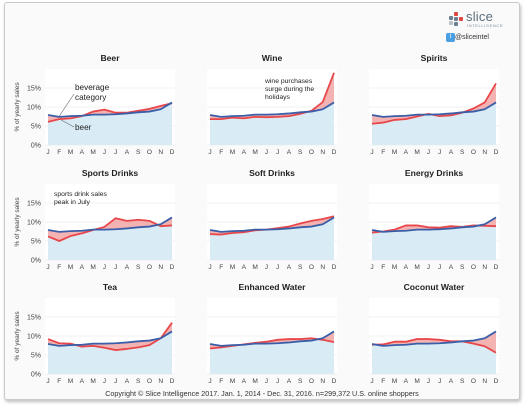 The width and height of the screenshot is (524, 405). What do you see at coordinates (72, 202) in the screenshot?
I see `annotation-text: peak in July` at bounding box center [72, 202].